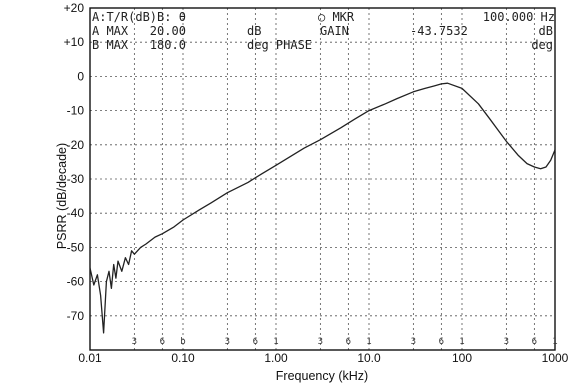 This screenshot has height=387, width=573. I want to click on header-marker-frequency: 100.000 Hz, so click(519, 17).